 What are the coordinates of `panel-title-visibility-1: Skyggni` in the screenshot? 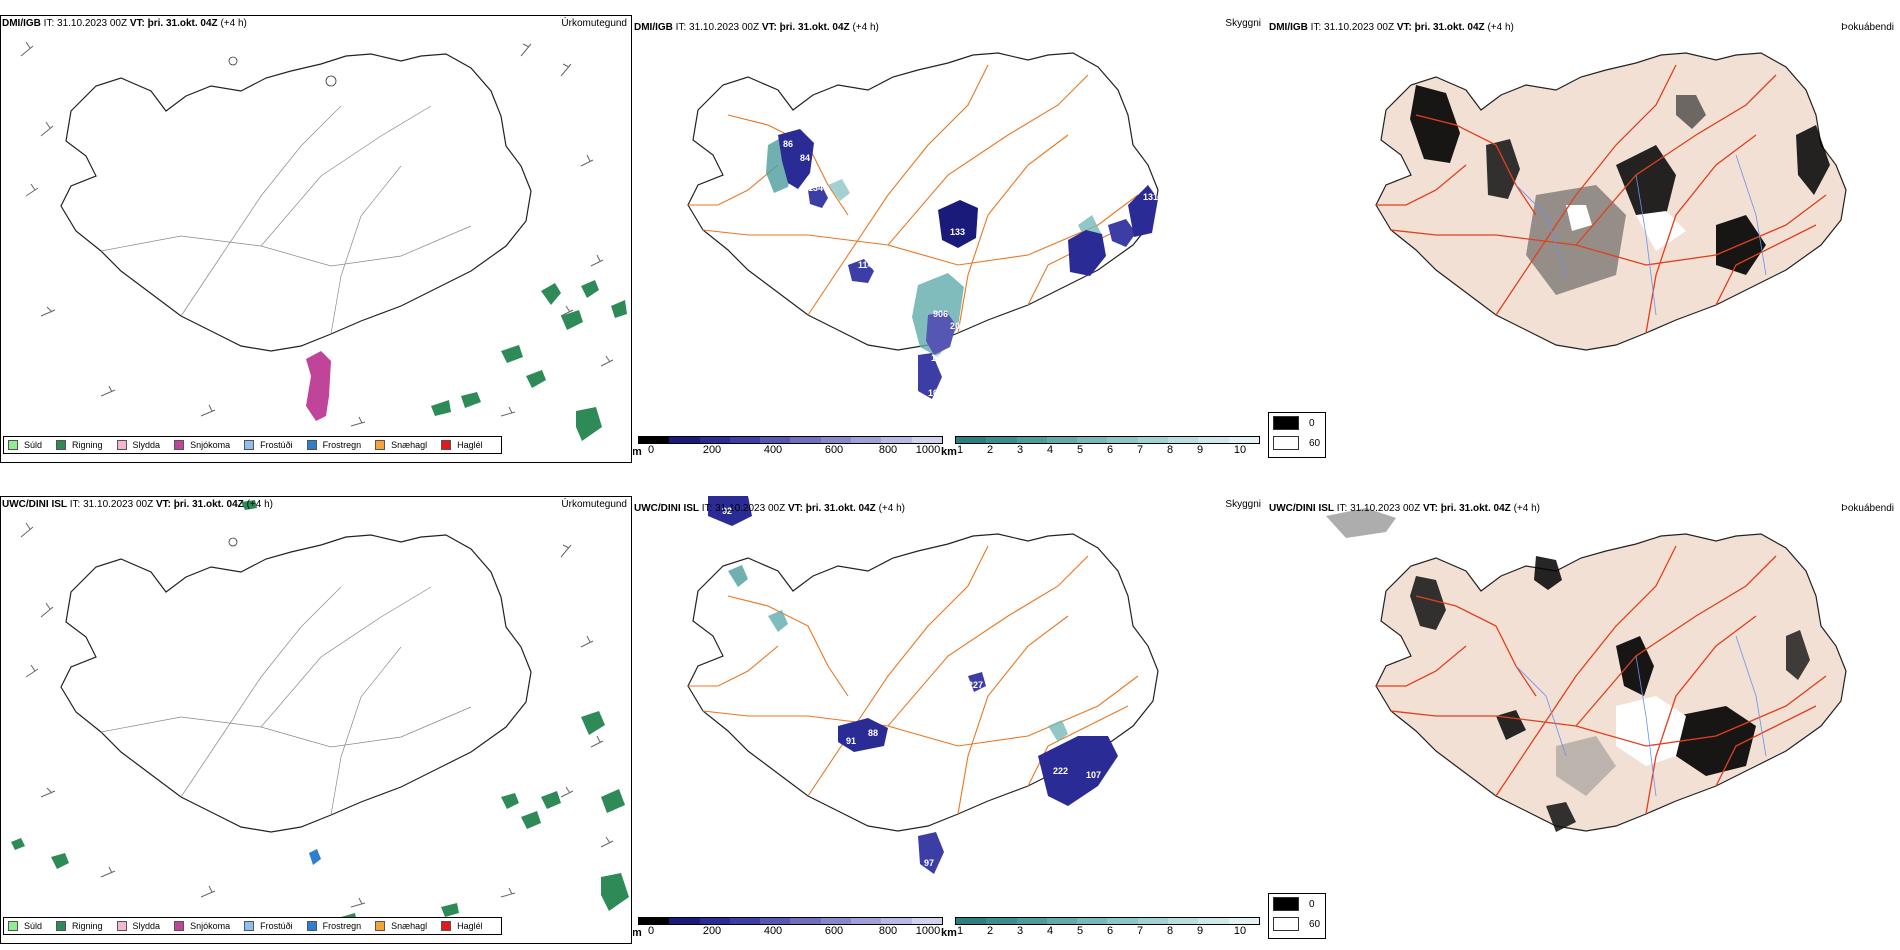 It's located at (1243, 23).